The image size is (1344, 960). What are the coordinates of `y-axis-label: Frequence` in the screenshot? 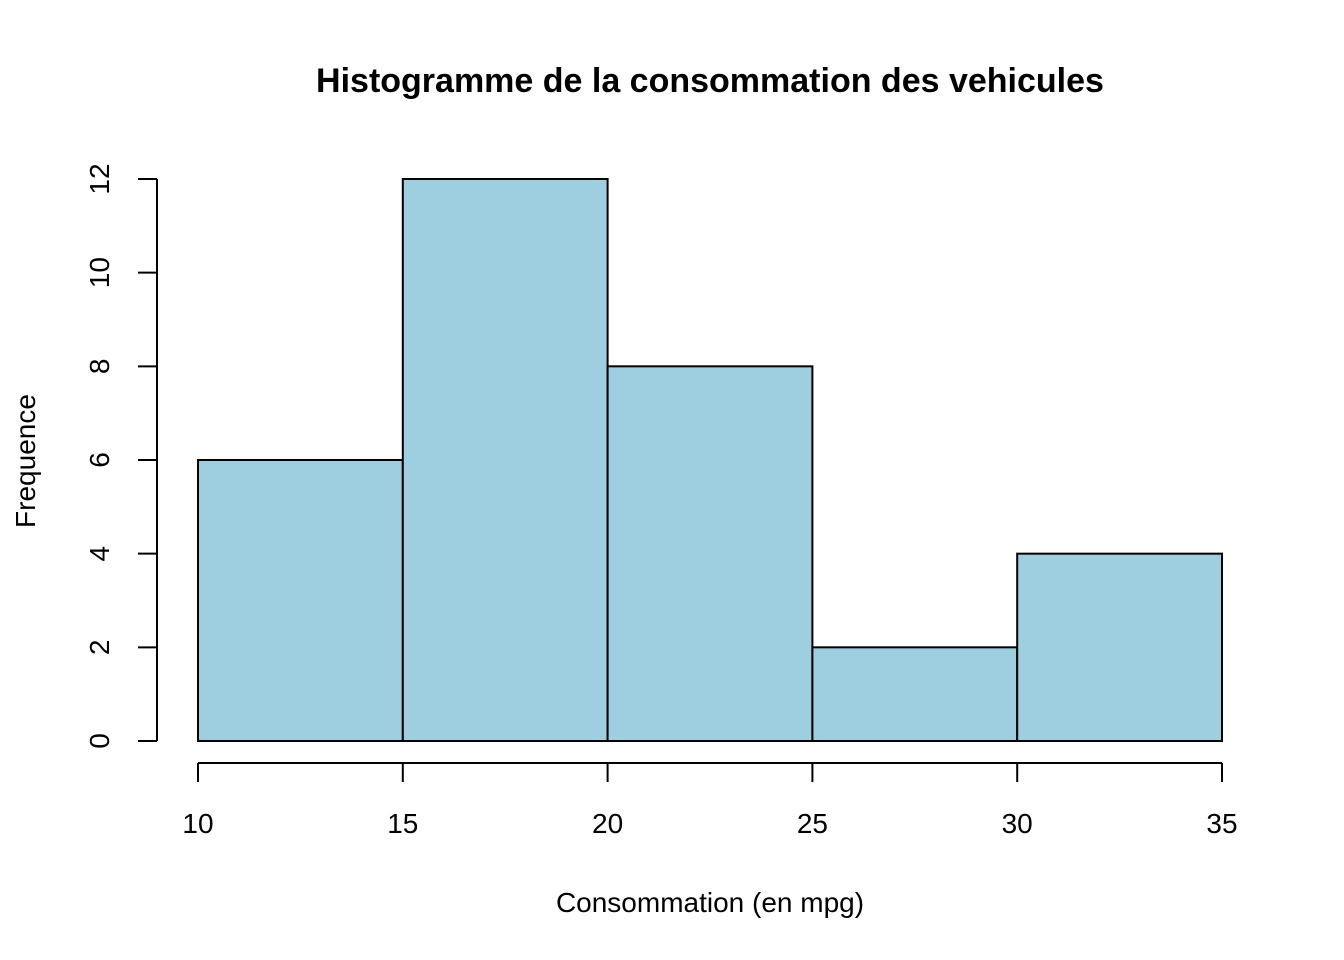 It's located at (25, 461).